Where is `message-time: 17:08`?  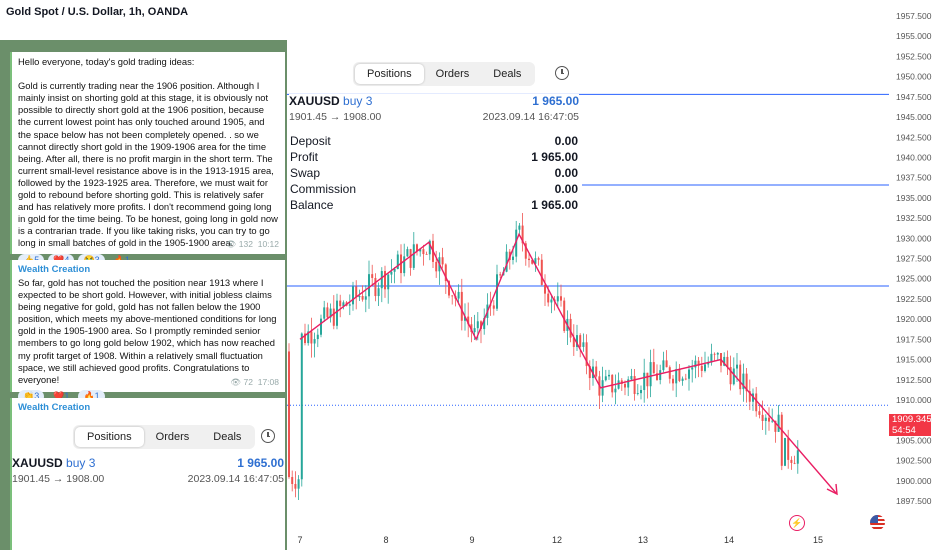 message-time: 17:08 is located at coordinates (268, 382).